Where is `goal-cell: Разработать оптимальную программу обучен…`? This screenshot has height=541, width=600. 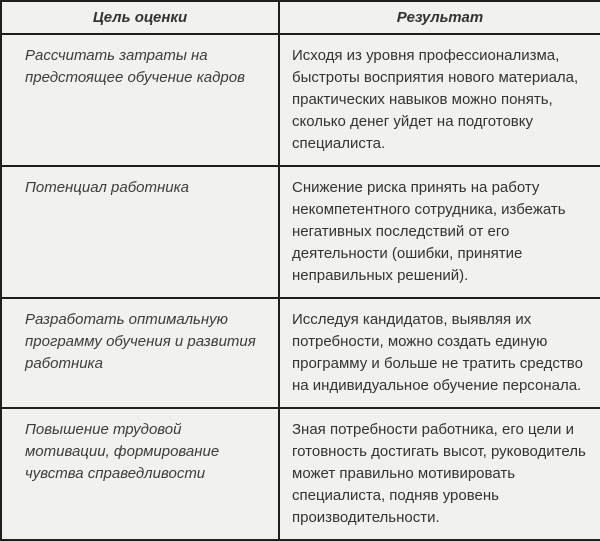
goal-cell: Разработать оптимальную программу обучен… is located at coordinates (140, 353).